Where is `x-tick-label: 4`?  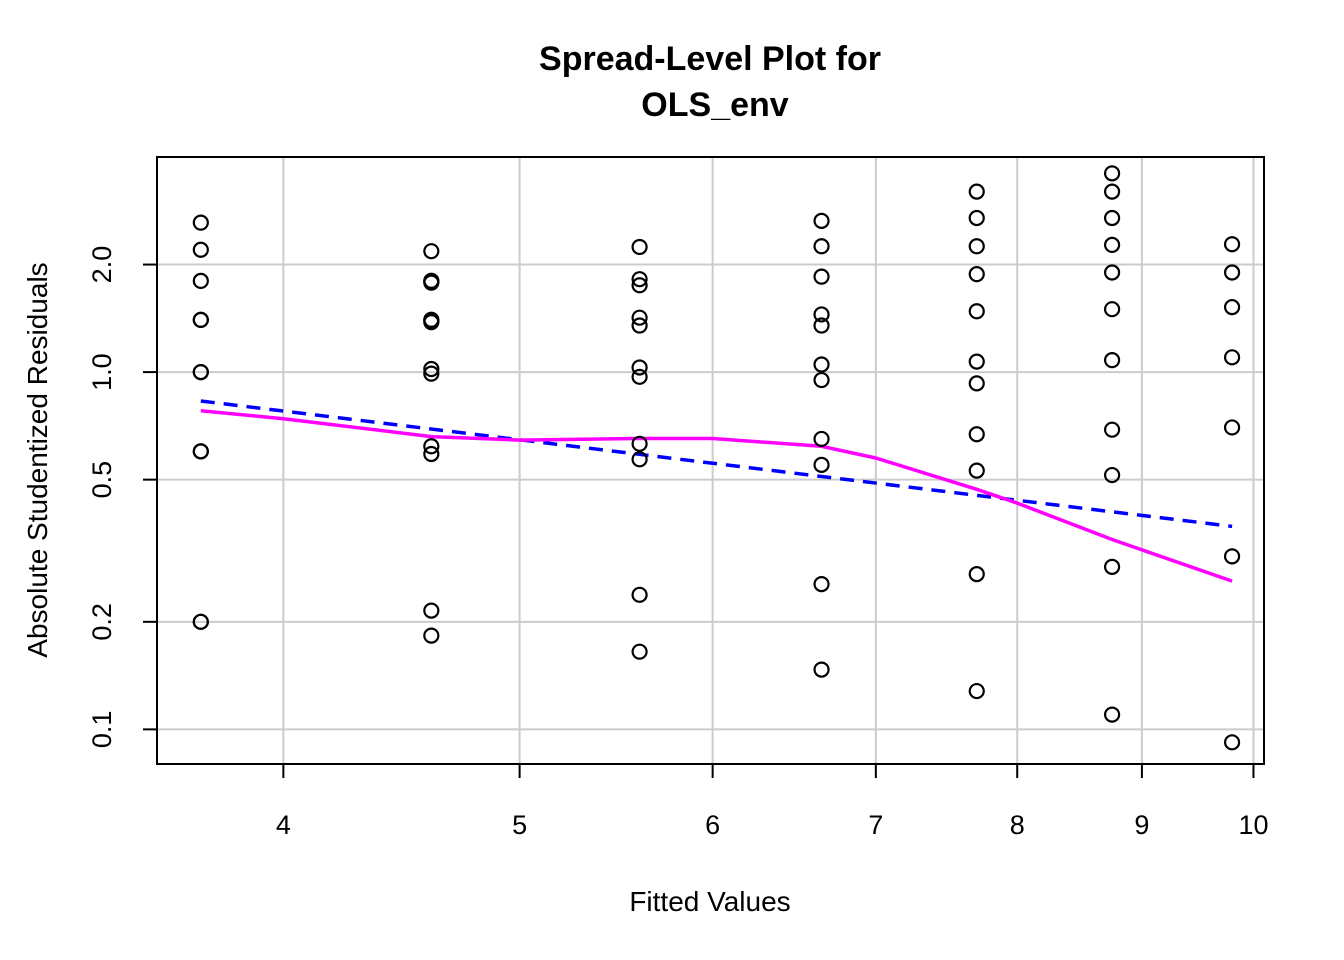
x-tick-label: 4 is located at coordinates (283, 825).